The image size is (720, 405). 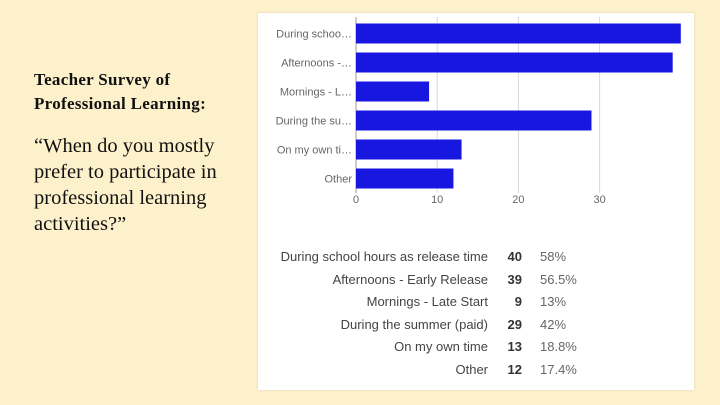 What do you see at coordinates (558, 279) in the screenshot?
I see `summary-percent: 56.5%` at bounding box center [558, 279].